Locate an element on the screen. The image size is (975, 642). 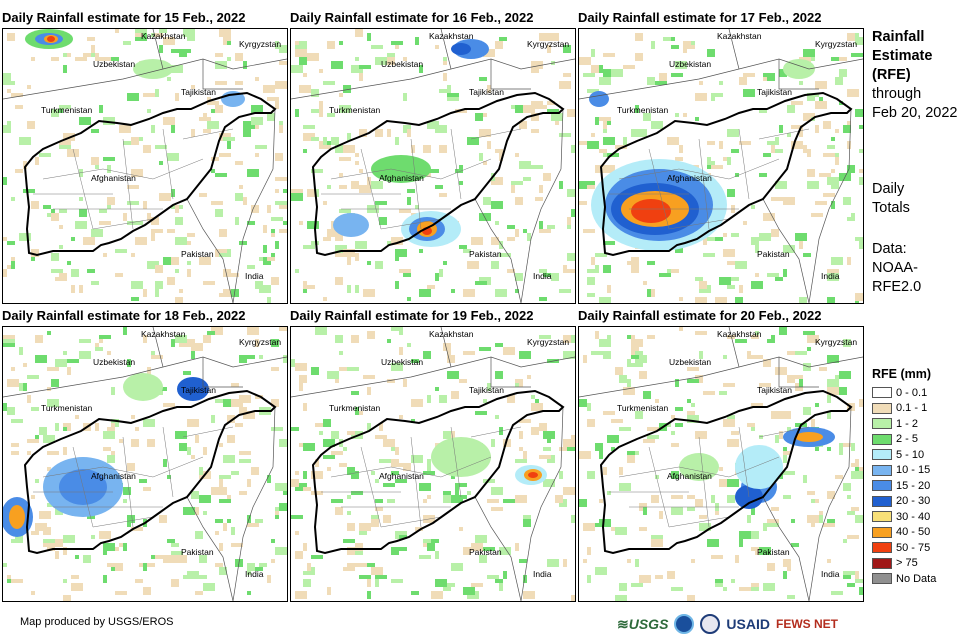
legend-label: 2 - 5 is located at coordinates (907, 439).